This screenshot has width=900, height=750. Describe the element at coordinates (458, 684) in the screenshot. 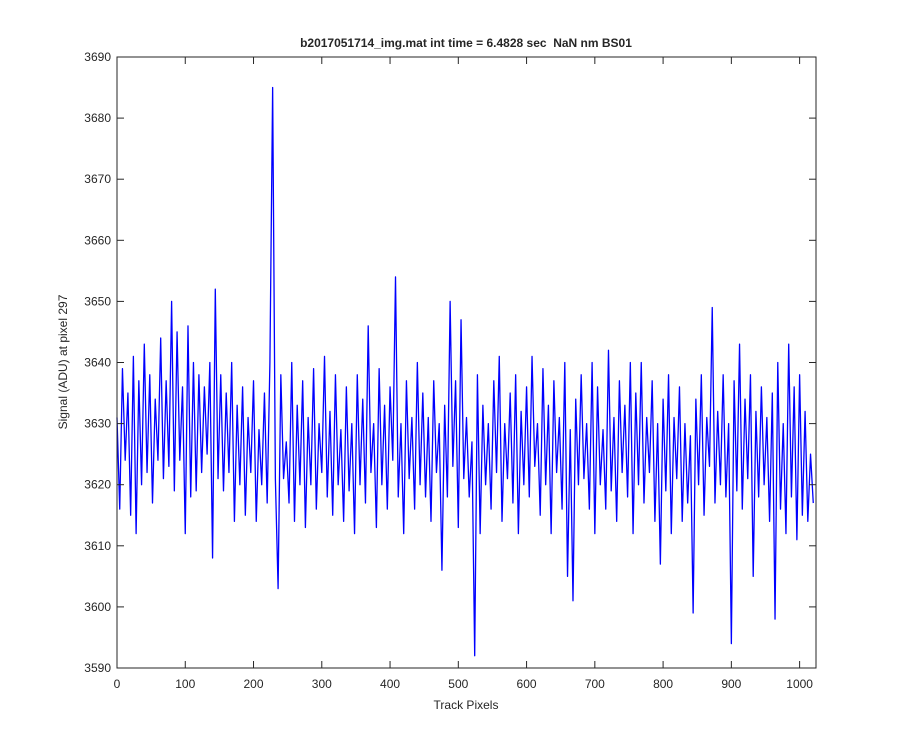

I see `x-tick-label: 500` at that location.